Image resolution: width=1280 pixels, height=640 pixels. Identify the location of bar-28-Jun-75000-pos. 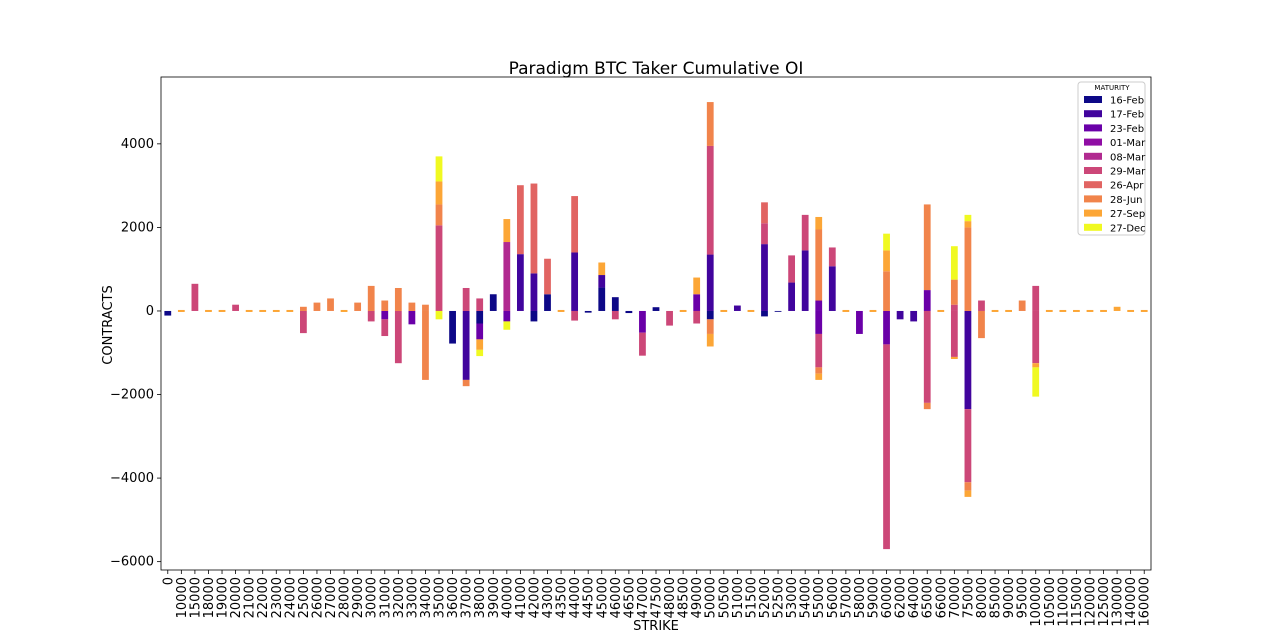
(968, 269).